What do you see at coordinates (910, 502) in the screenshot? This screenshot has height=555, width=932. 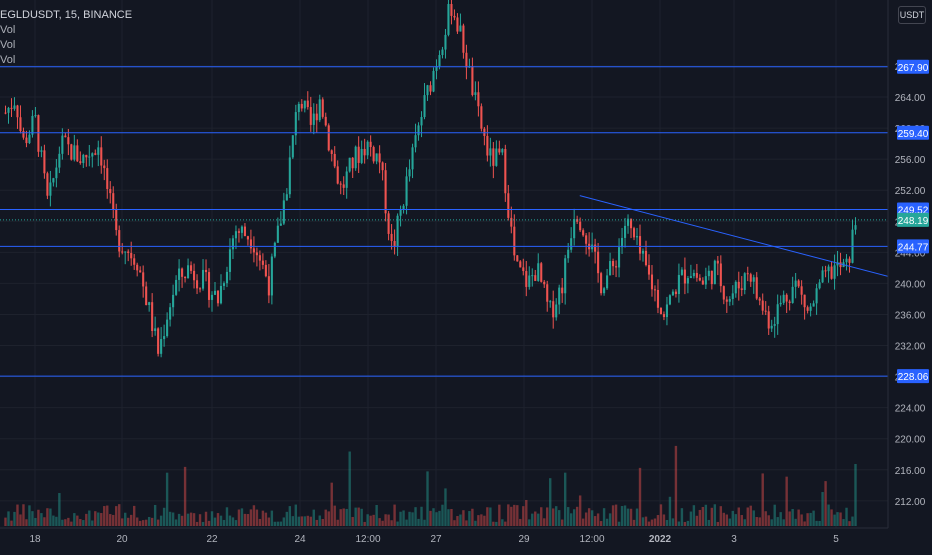 I see `price-tick-label: 212.00` at bounding box center [910, 502].